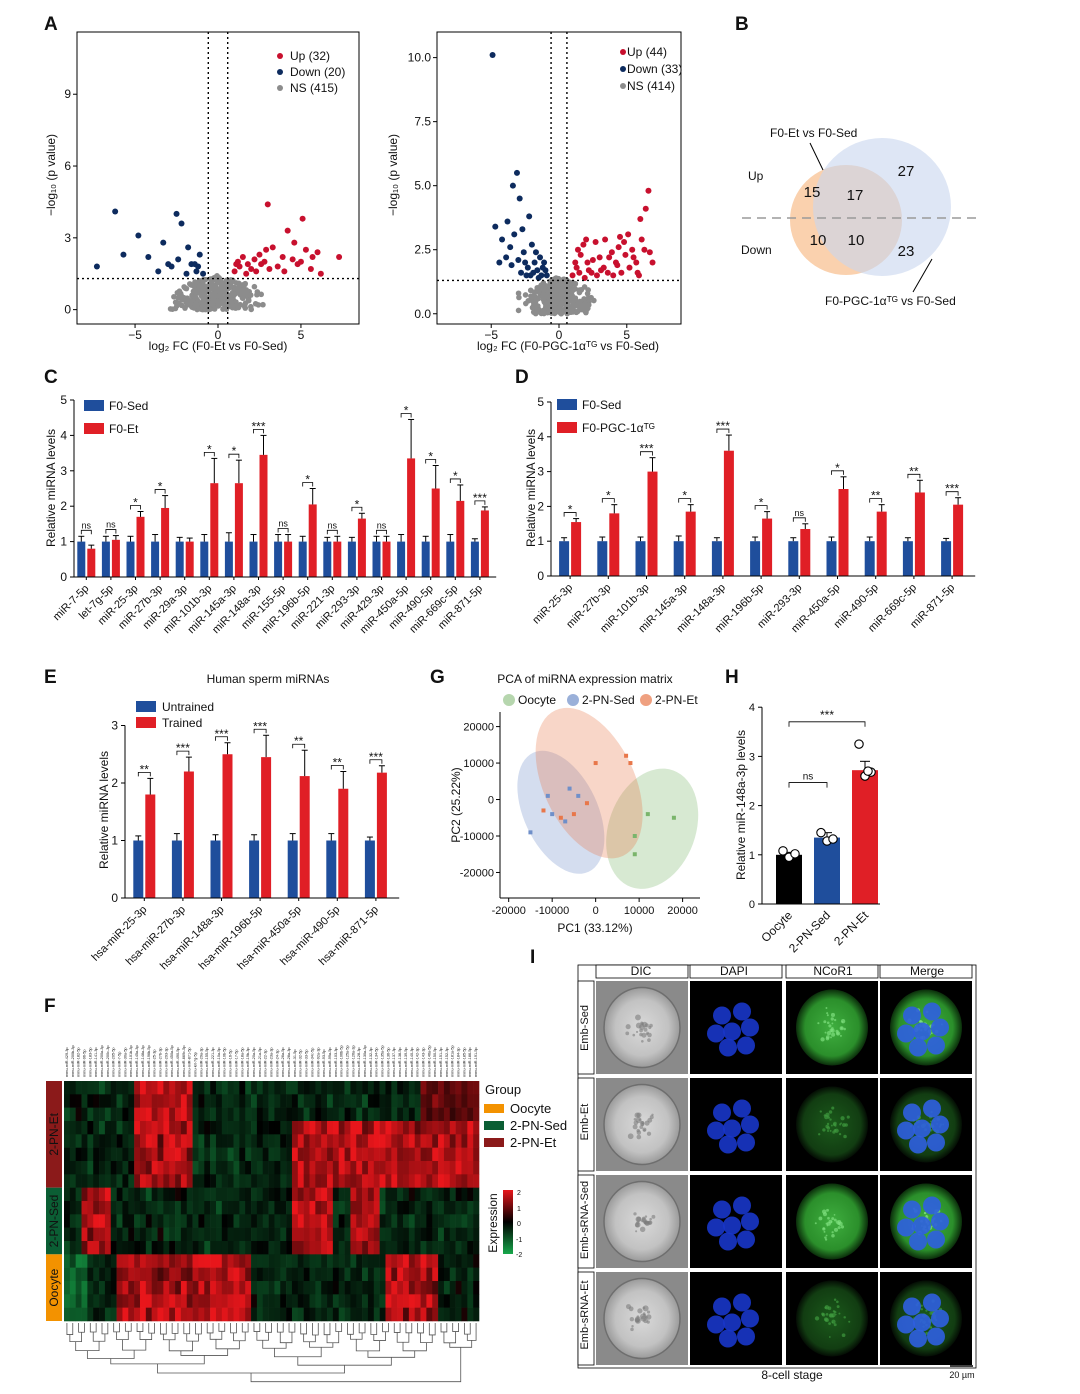  What do you see at coordinates (63, 542) in the screenshot?
I see `c-ytick-label: 1` at bounding box center [63, 542].